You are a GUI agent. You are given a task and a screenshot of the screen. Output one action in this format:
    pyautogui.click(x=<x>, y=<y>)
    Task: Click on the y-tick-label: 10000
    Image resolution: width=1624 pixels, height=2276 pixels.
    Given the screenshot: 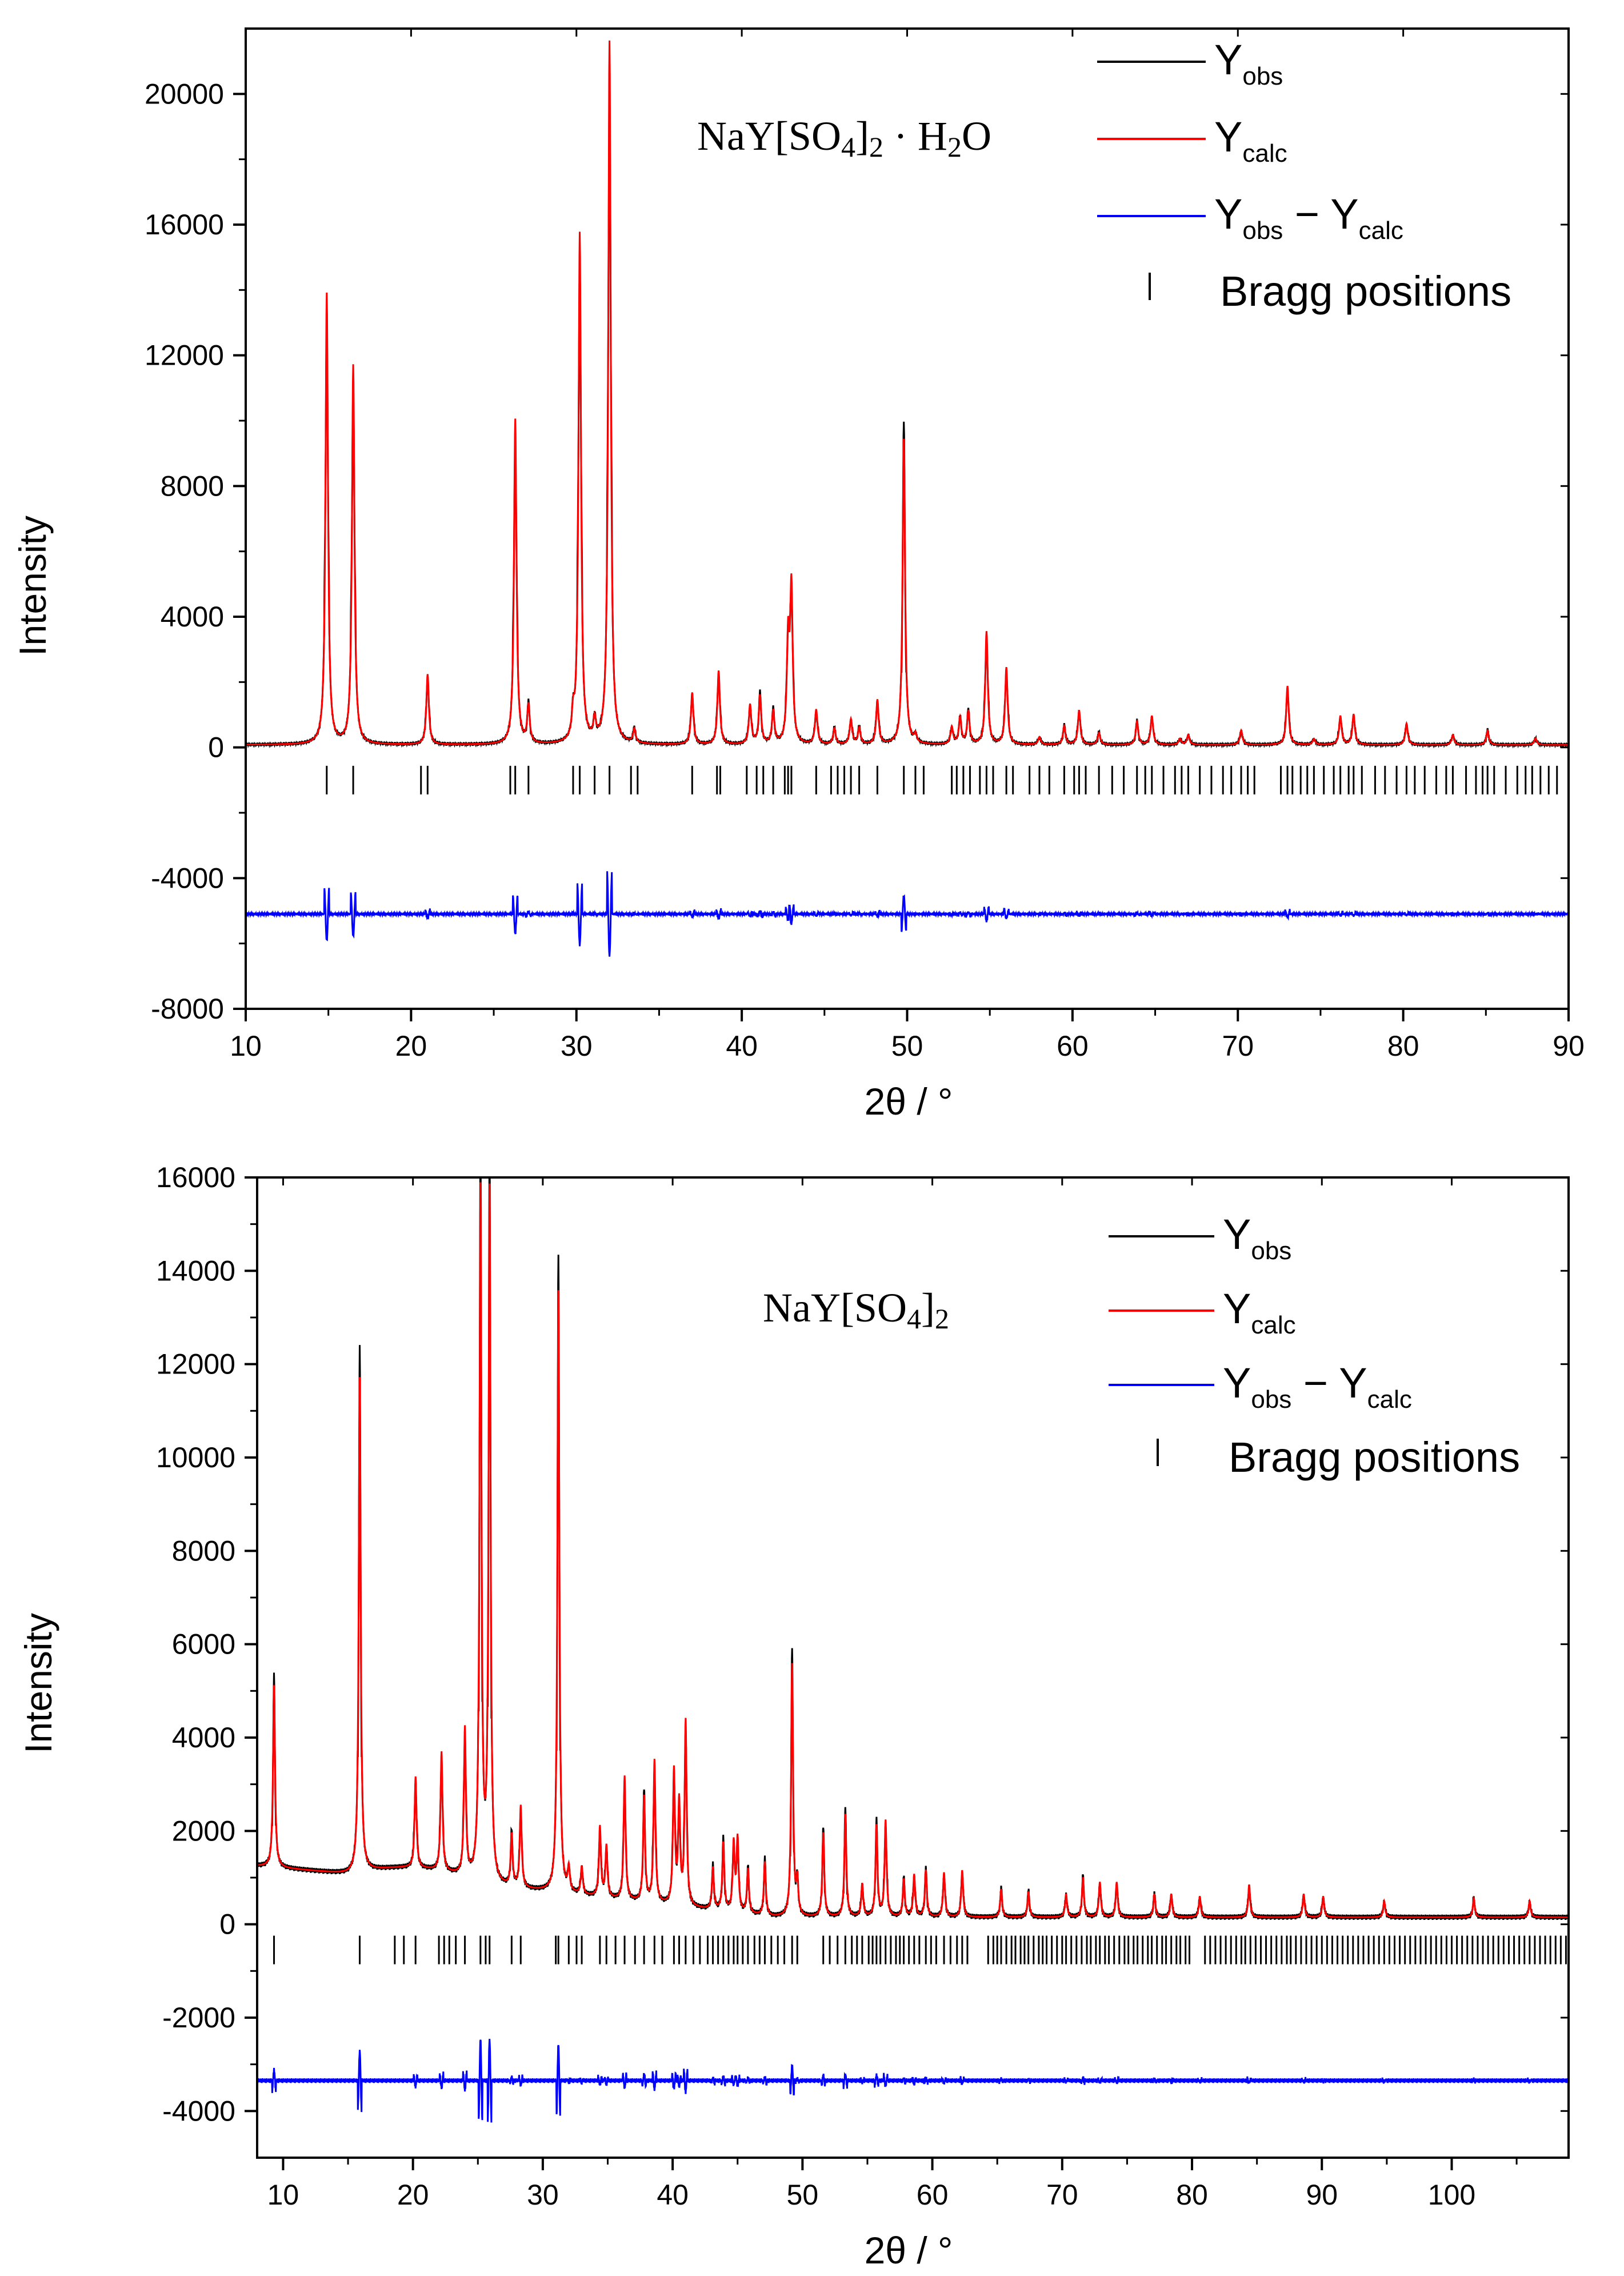 What is the action you would take?
    pyautogui.click(x=195, y=1458)
    